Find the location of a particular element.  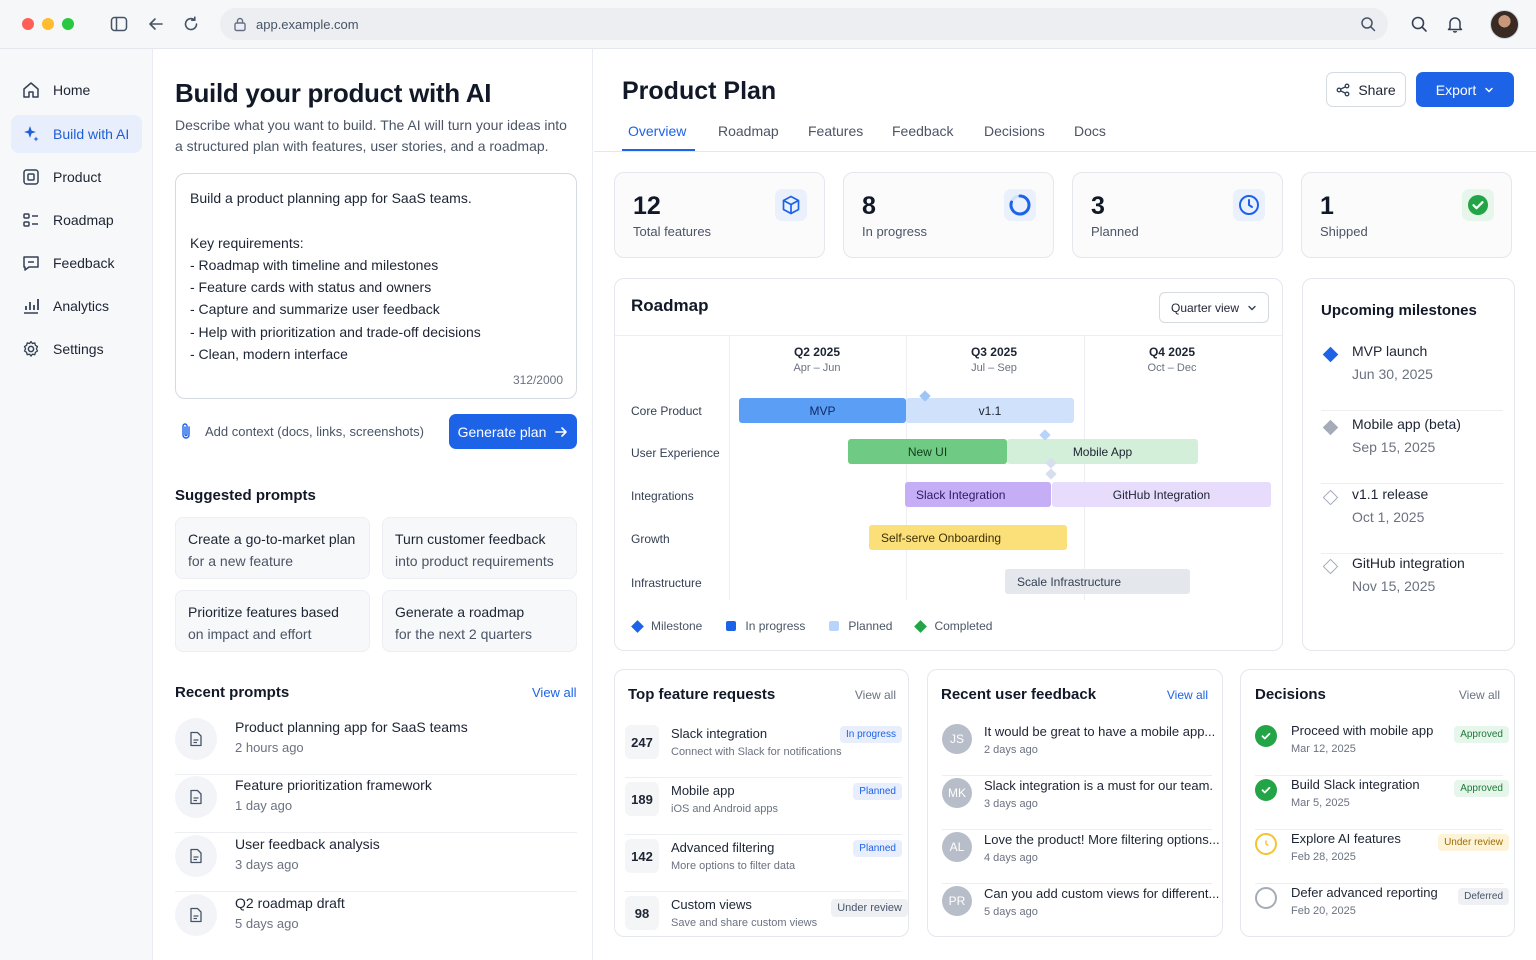

stat-card-planned: 3 Planned is located at coordinates (1177, 215).